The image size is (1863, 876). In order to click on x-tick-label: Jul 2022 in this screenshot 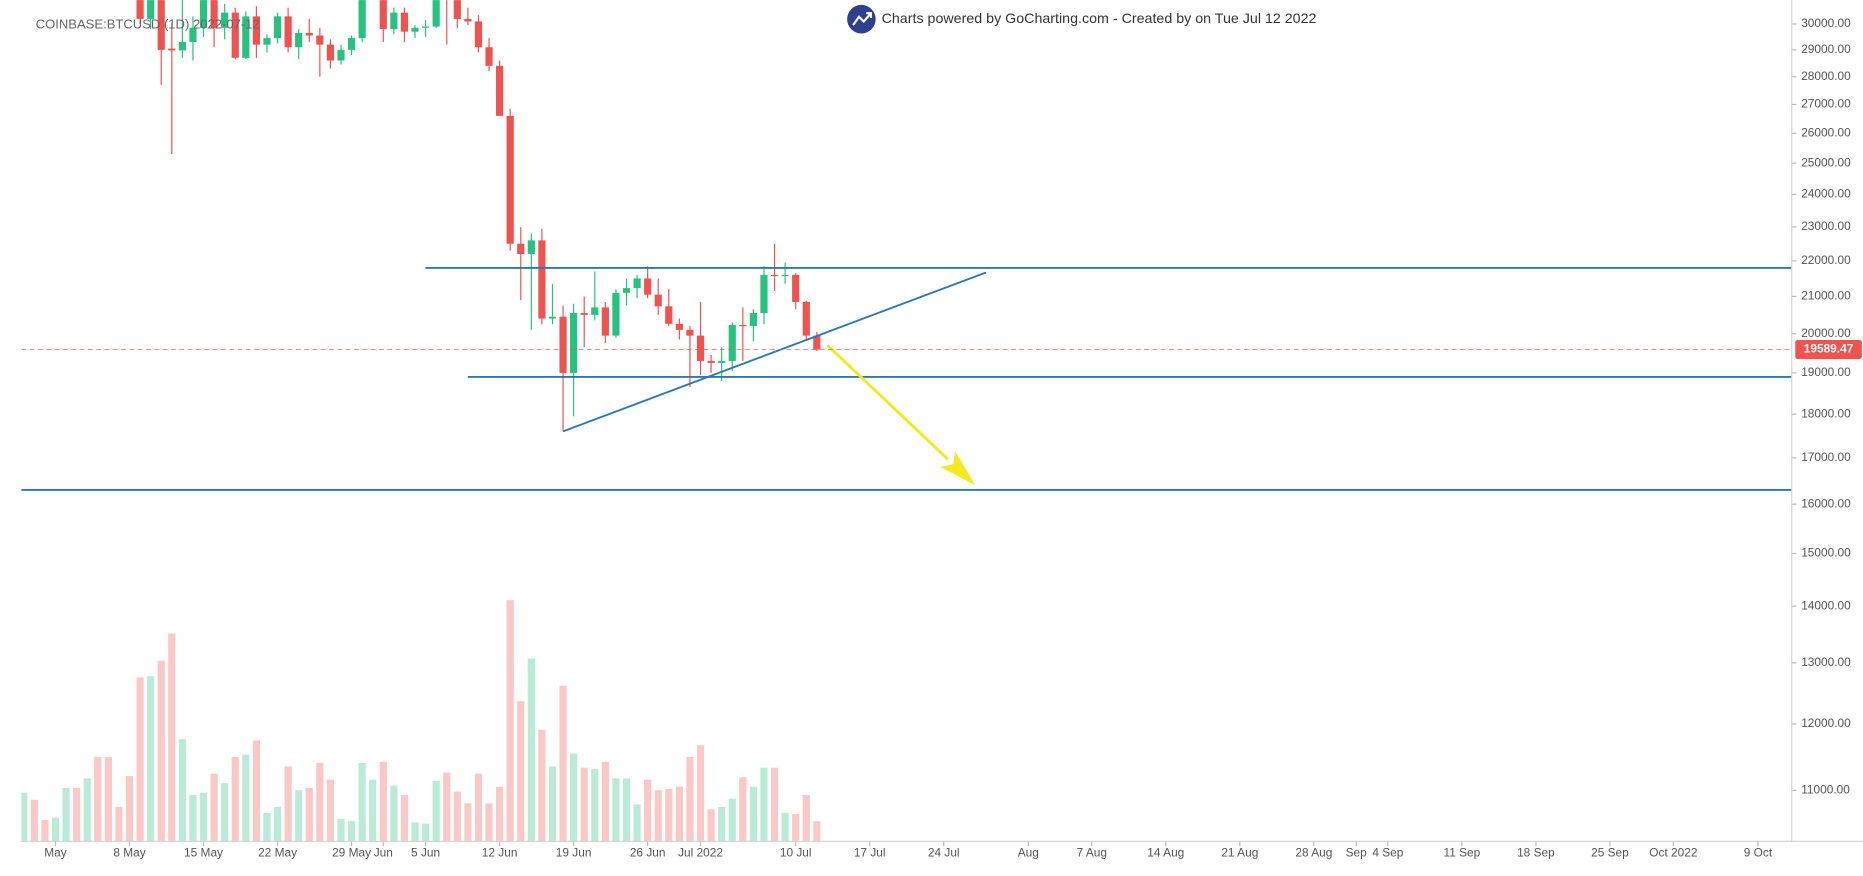, I will do `click(700, 852)`.